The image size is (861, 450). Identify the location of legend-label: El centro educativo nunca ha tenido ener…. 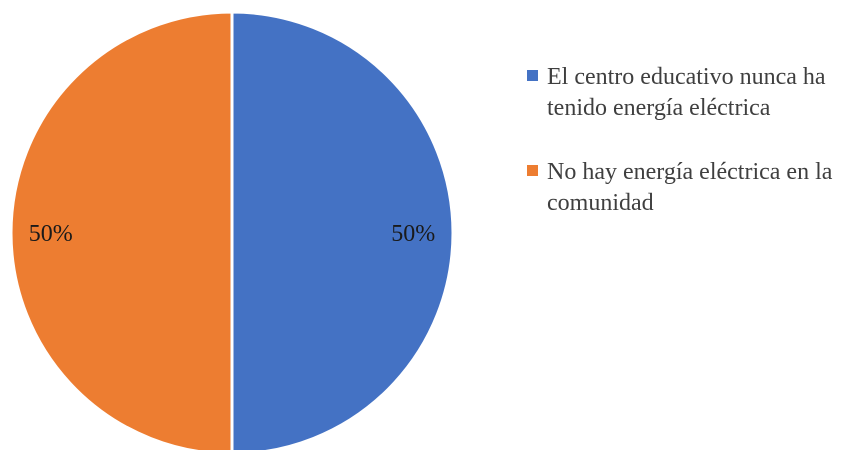
(686, 92).